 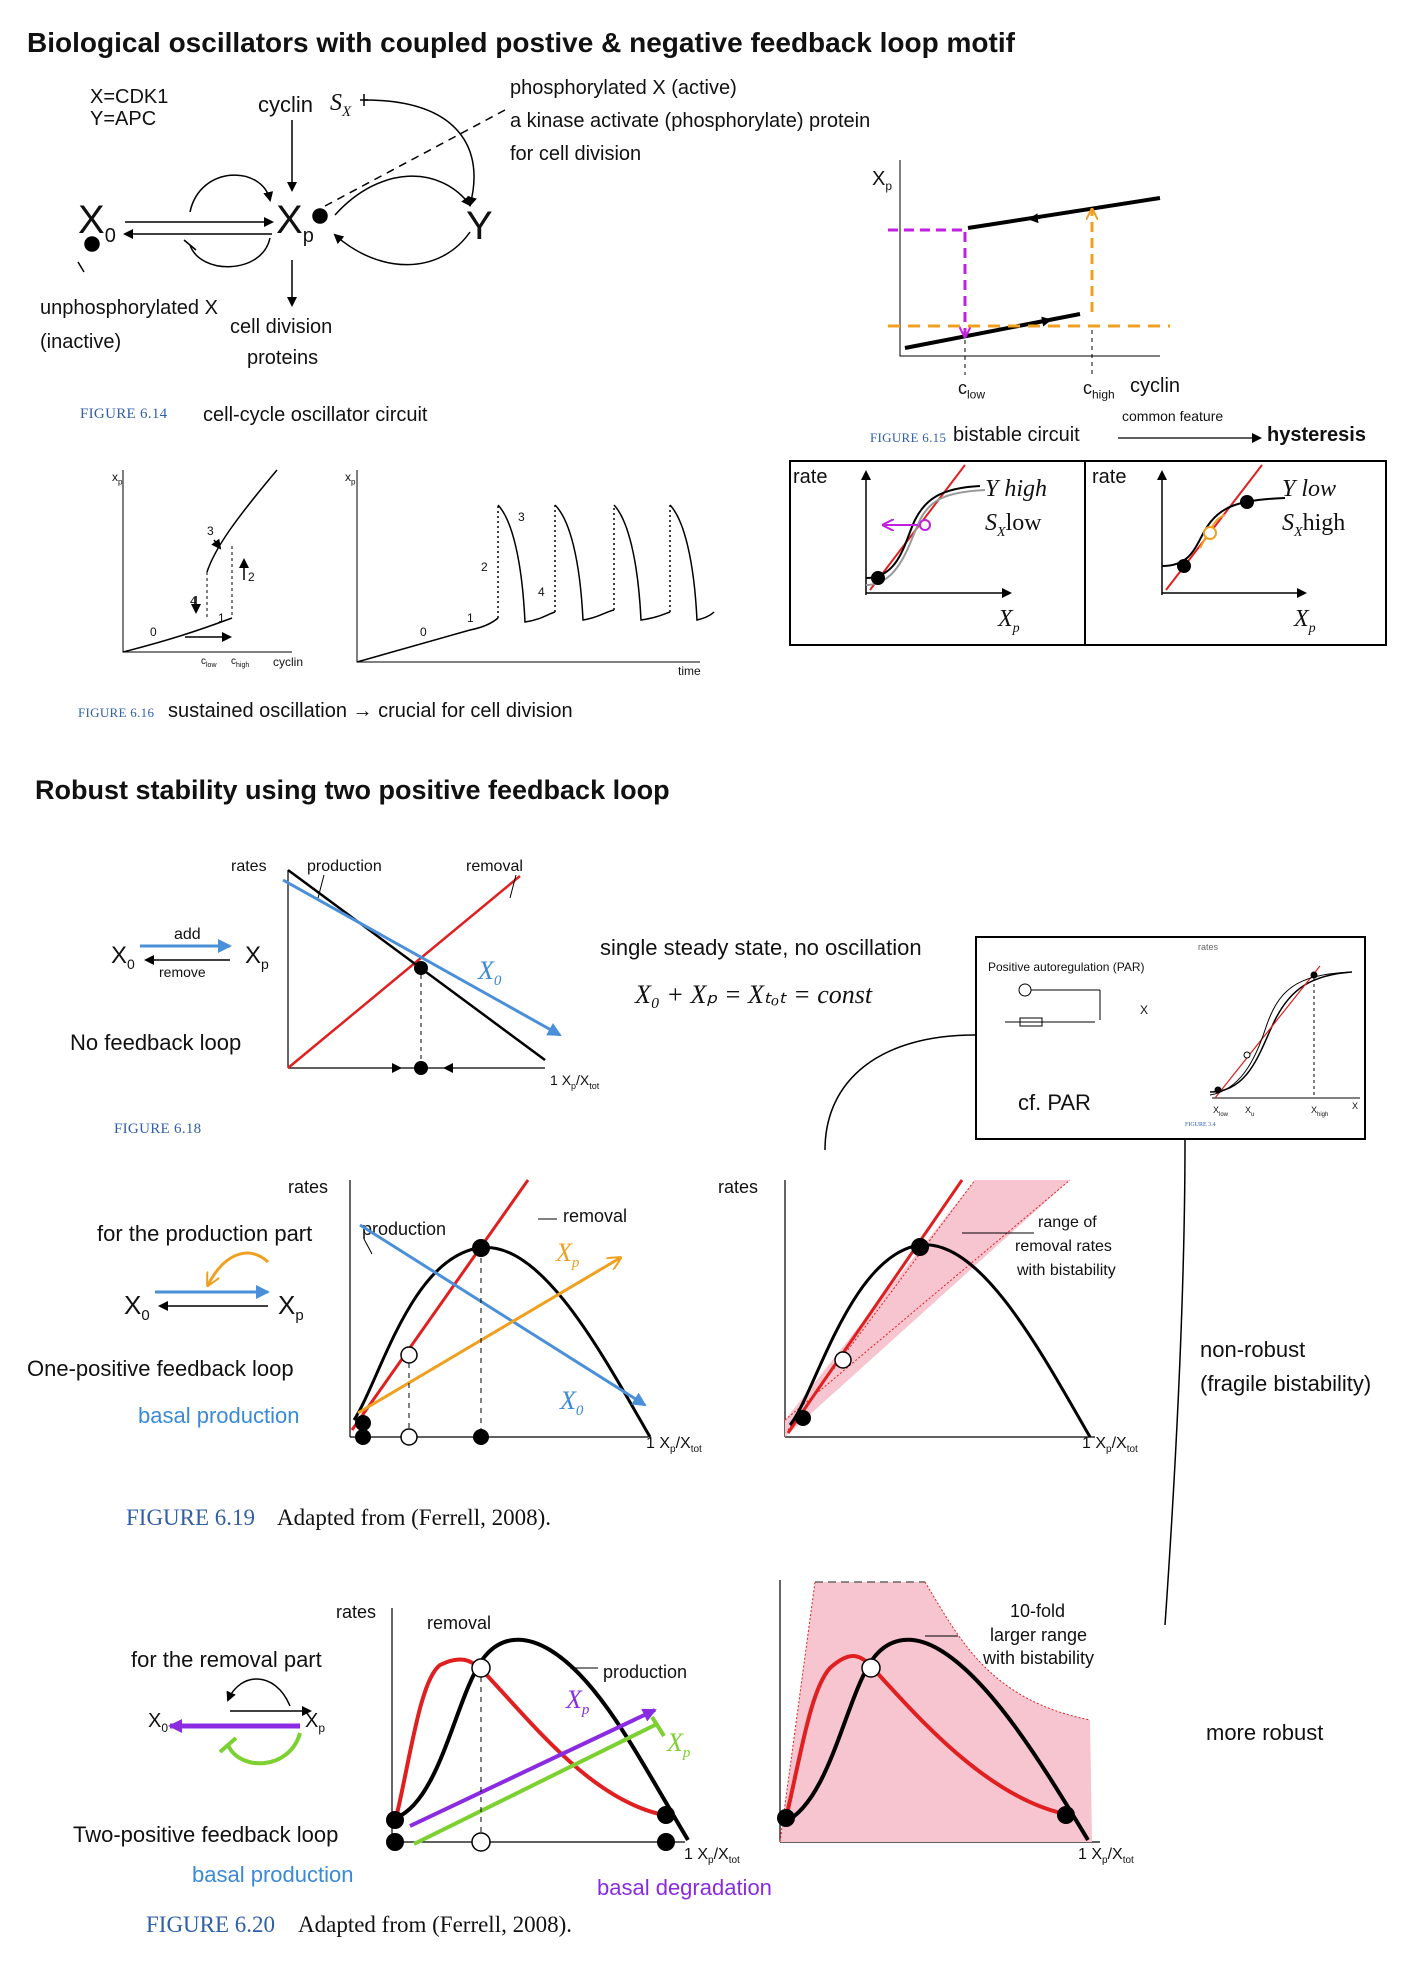 I want to click on par-graphics, so click(x=1092, y=1295).